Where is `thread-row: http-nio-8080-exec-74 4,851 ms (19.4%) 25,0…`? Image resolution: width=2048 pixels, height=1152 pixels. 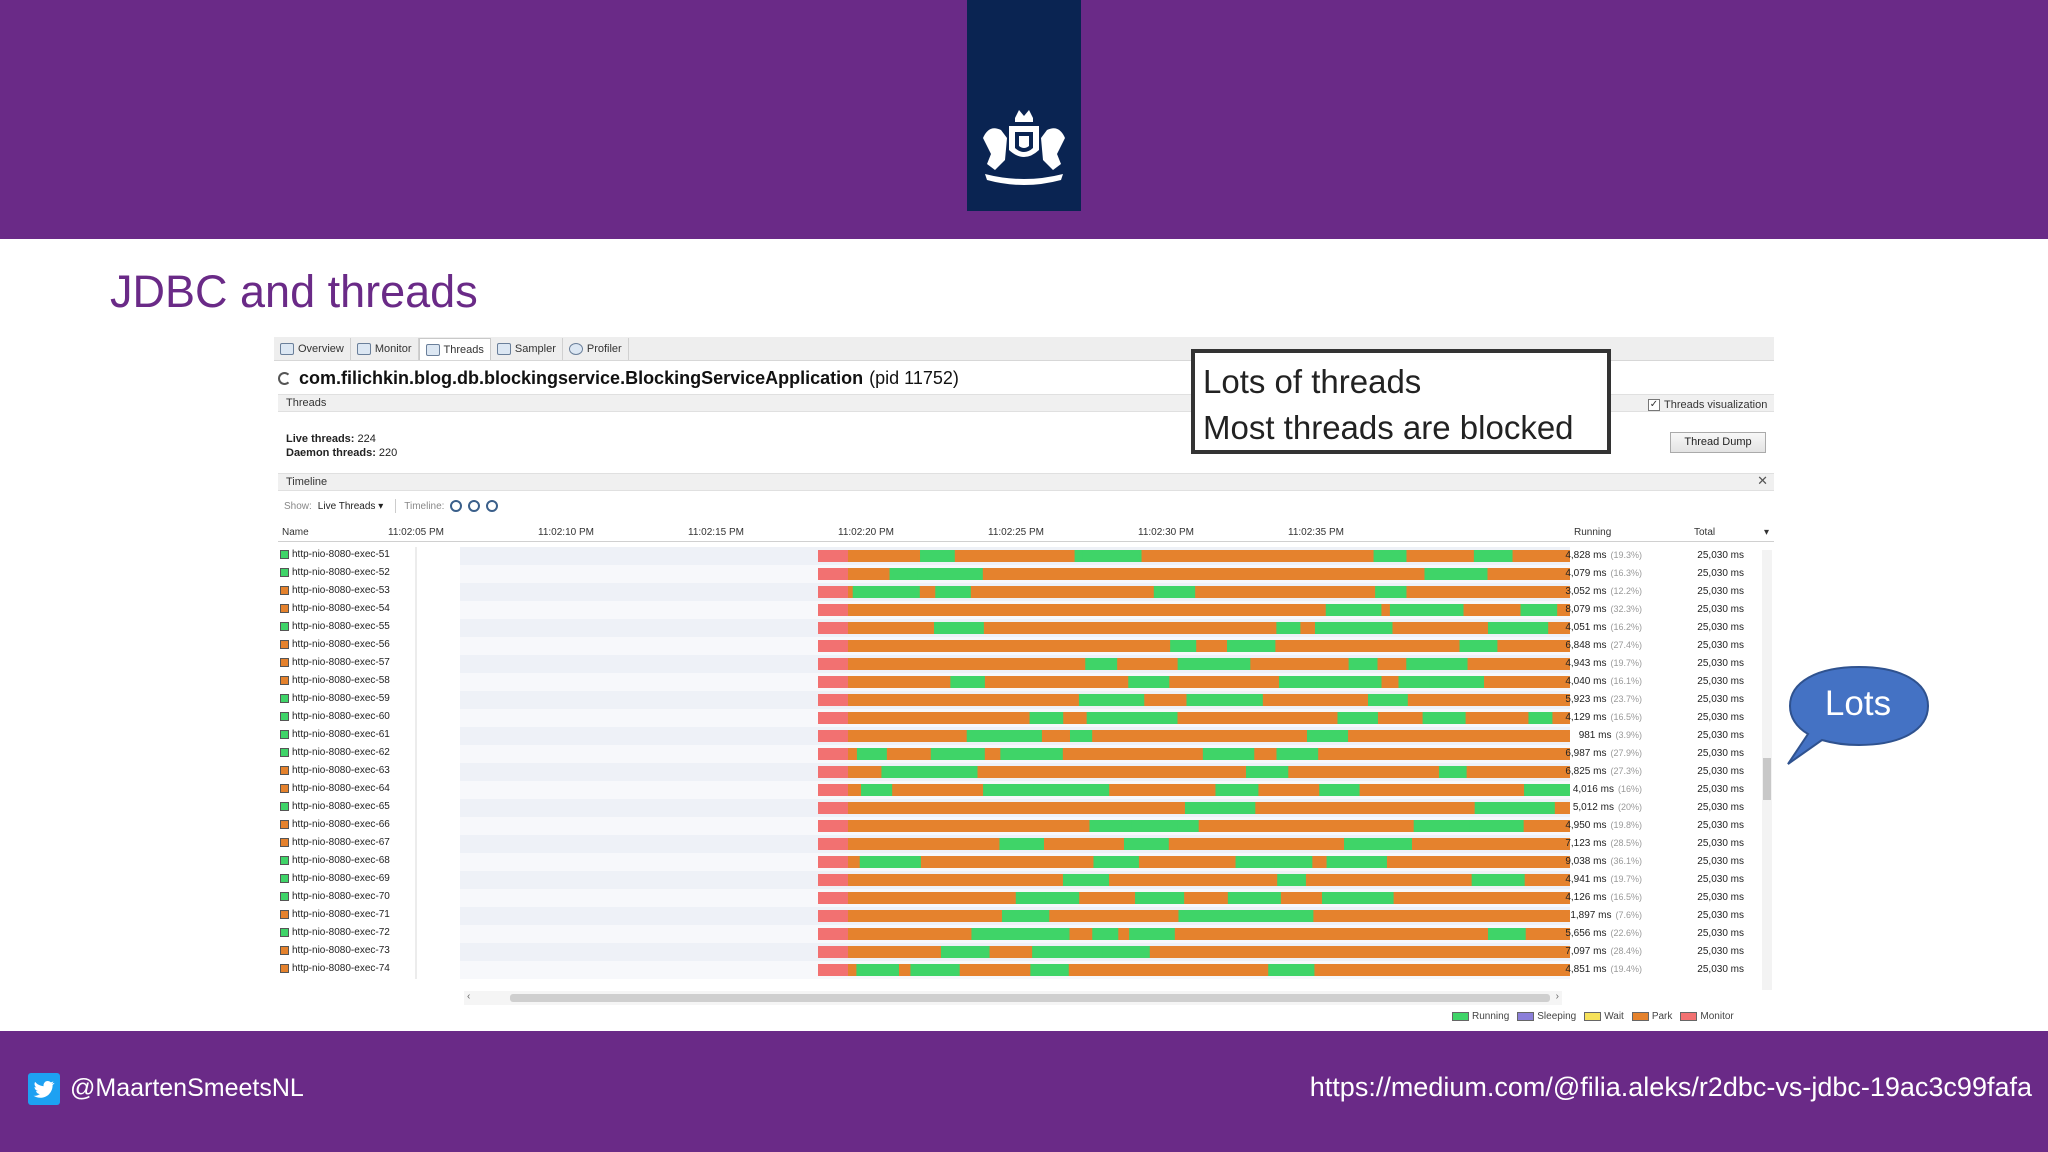 thread-row: http-nio-8080-exec-74 4,851 ms (19.4%) 25,0… is located at coordinates (1024, 970).